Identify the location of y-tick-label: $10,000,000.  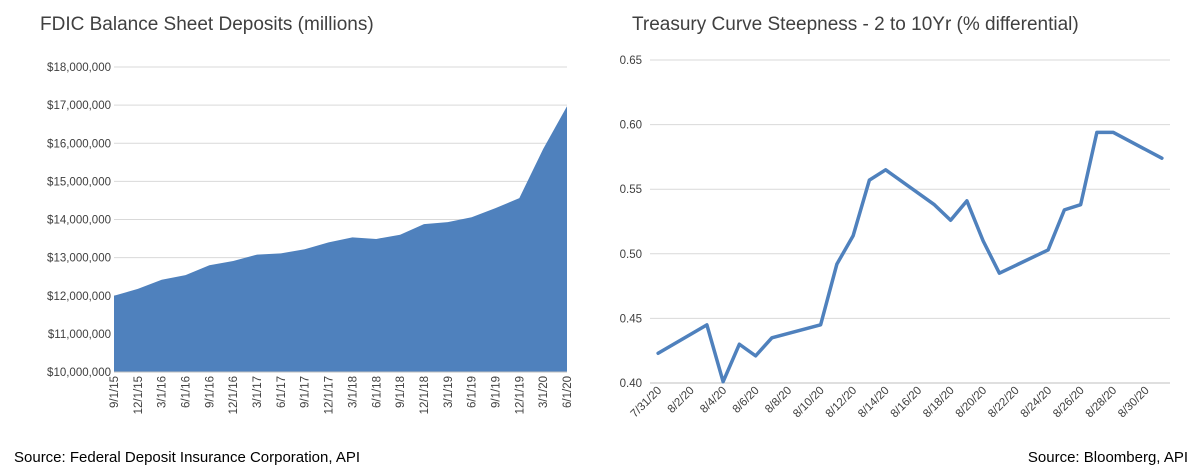
(79, 373).